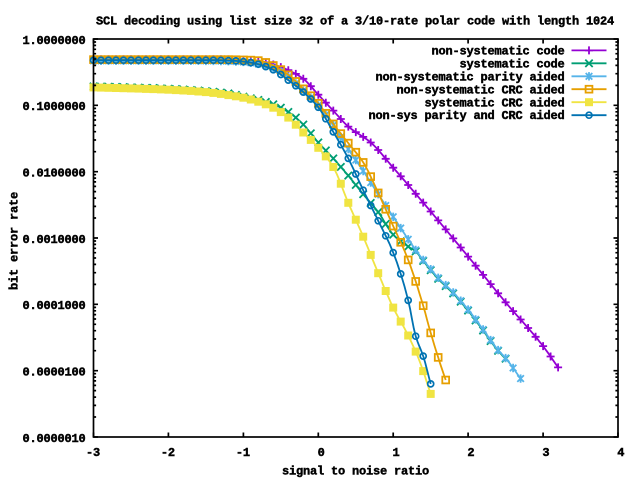  What do you see at coordinates (53, 373) in the screenshot?
I see `svg-text: 0.0000100` at bounding box center [53, 373].